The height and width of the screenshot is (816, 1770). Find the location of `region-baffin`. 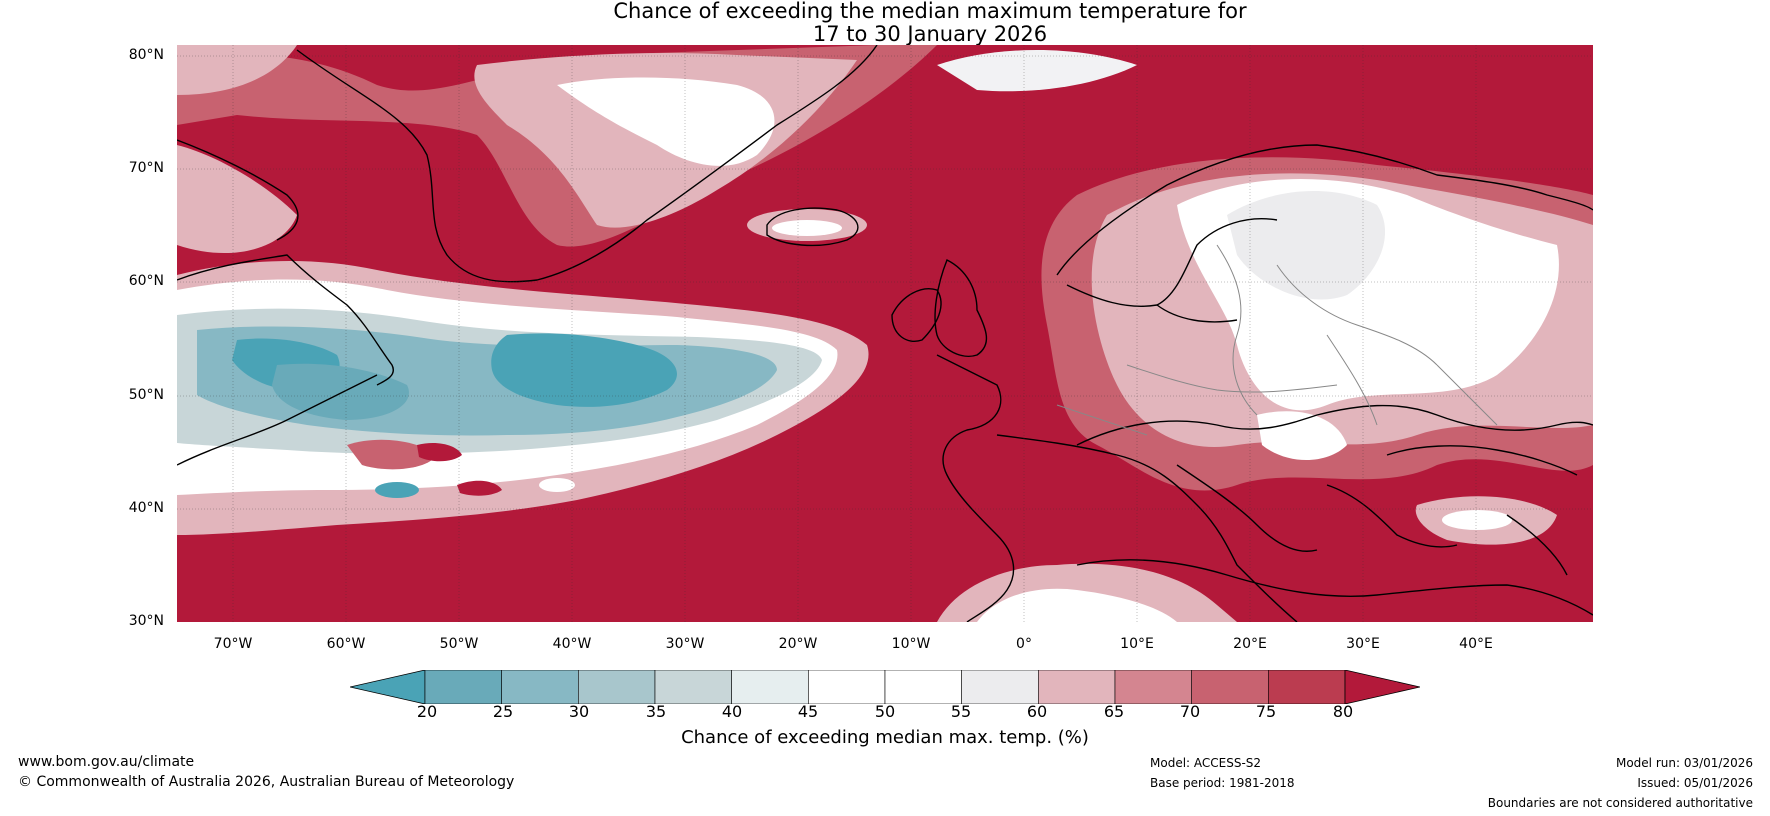

region-baffin is located at coordinates (237, 199).